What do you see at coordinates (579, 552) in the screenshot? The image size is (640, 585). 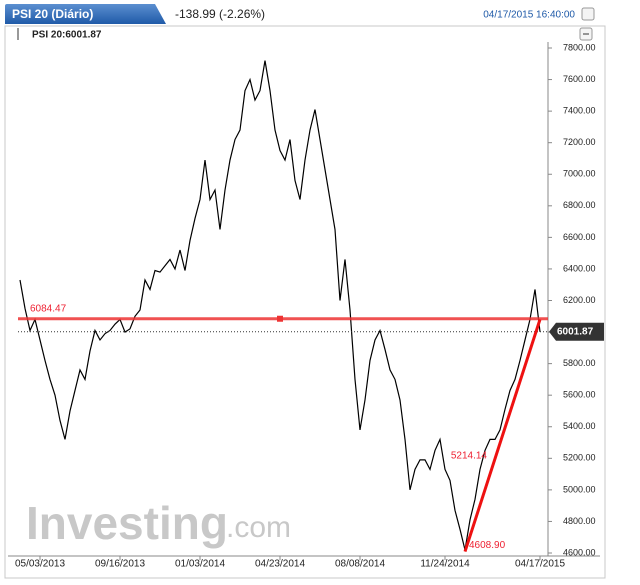 I see `y-tick-label: 4600.00` at bounding box center [579, 552].